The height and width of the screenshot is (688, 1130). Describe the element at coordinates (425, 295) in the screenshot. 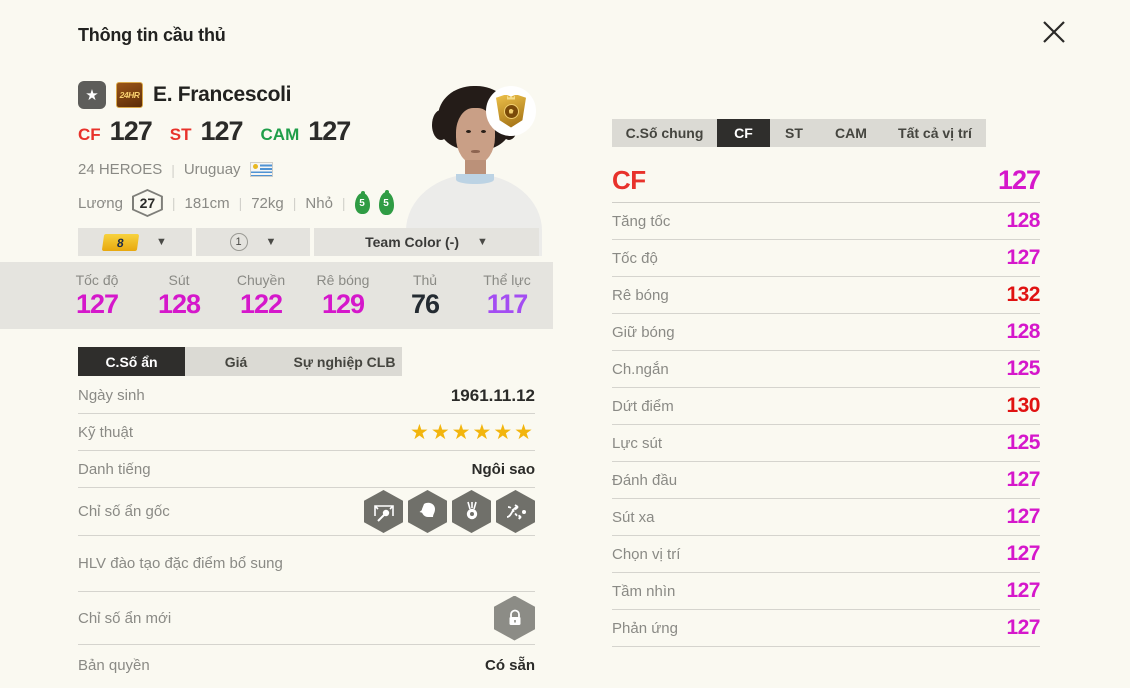

I see `summary-stat: Thủ 76` at that location.